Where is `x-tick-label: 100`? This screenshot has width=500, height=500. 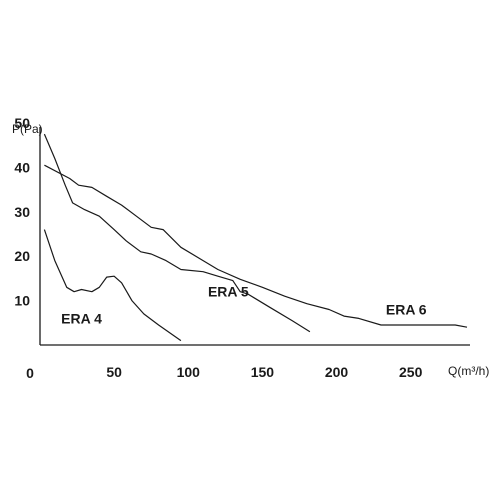 x-tick-label: 100 is located at coordinates (189, 372).